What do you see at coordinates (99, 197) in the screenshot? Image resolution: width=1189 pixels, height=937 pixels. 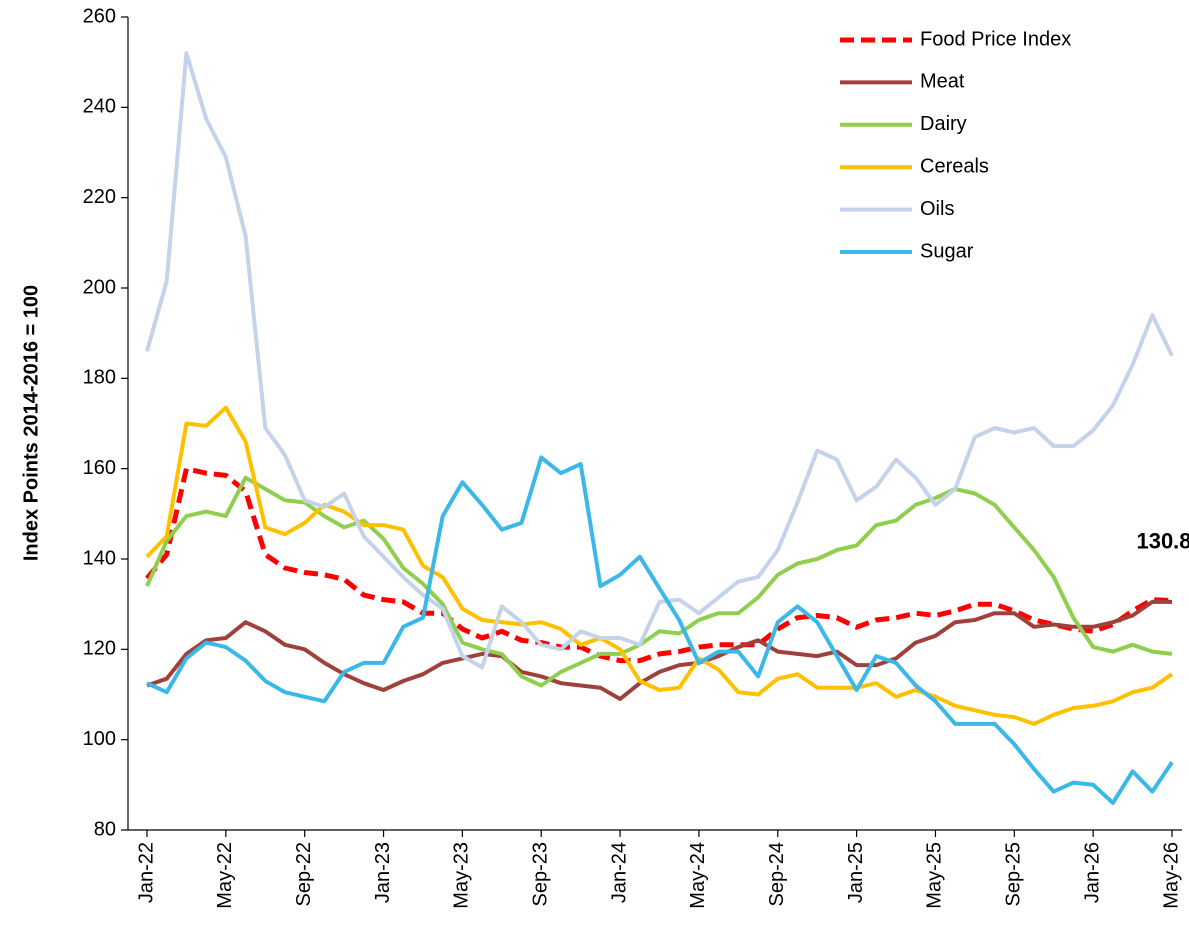 I see `y-tick-label: 220` at bounding box center [99, 197].